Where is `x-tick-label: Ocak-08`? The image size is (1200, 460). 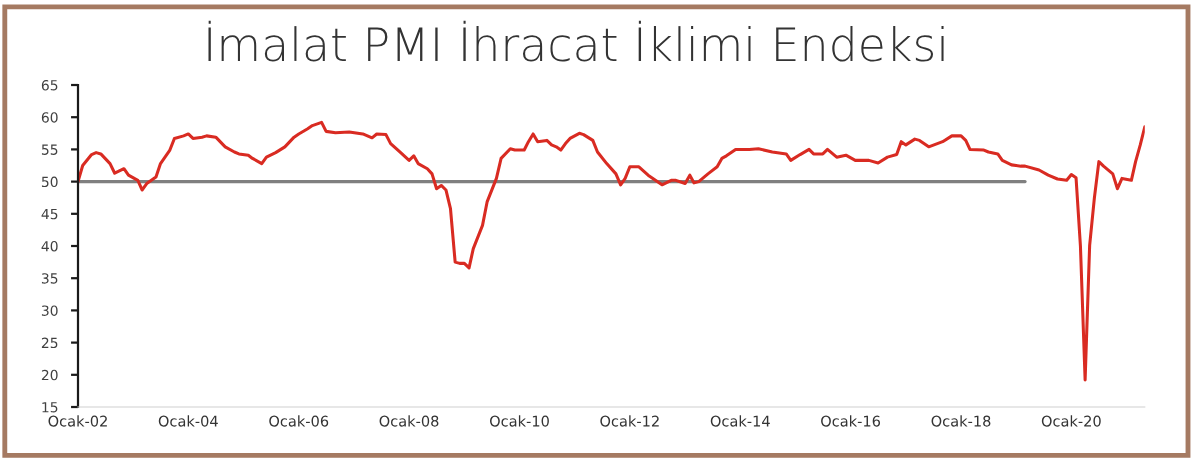
x-tick-label: Ocak-08 is located at coordinates (409, 421).